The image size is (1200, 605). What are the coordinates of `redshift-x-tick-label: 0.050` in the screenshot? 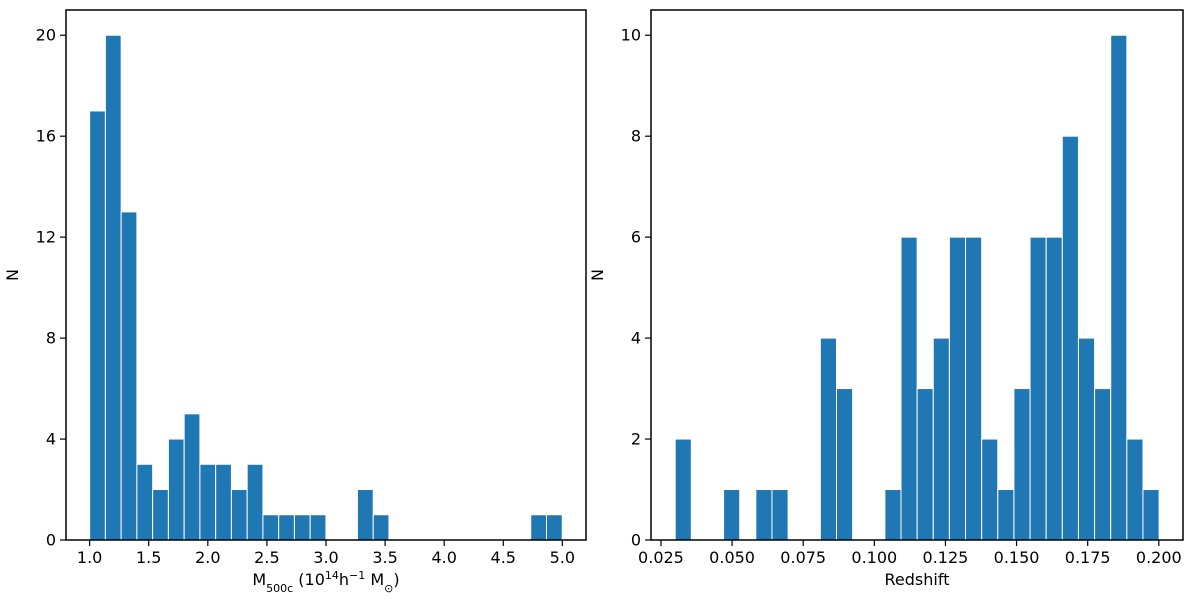 It's located at (732, 557).